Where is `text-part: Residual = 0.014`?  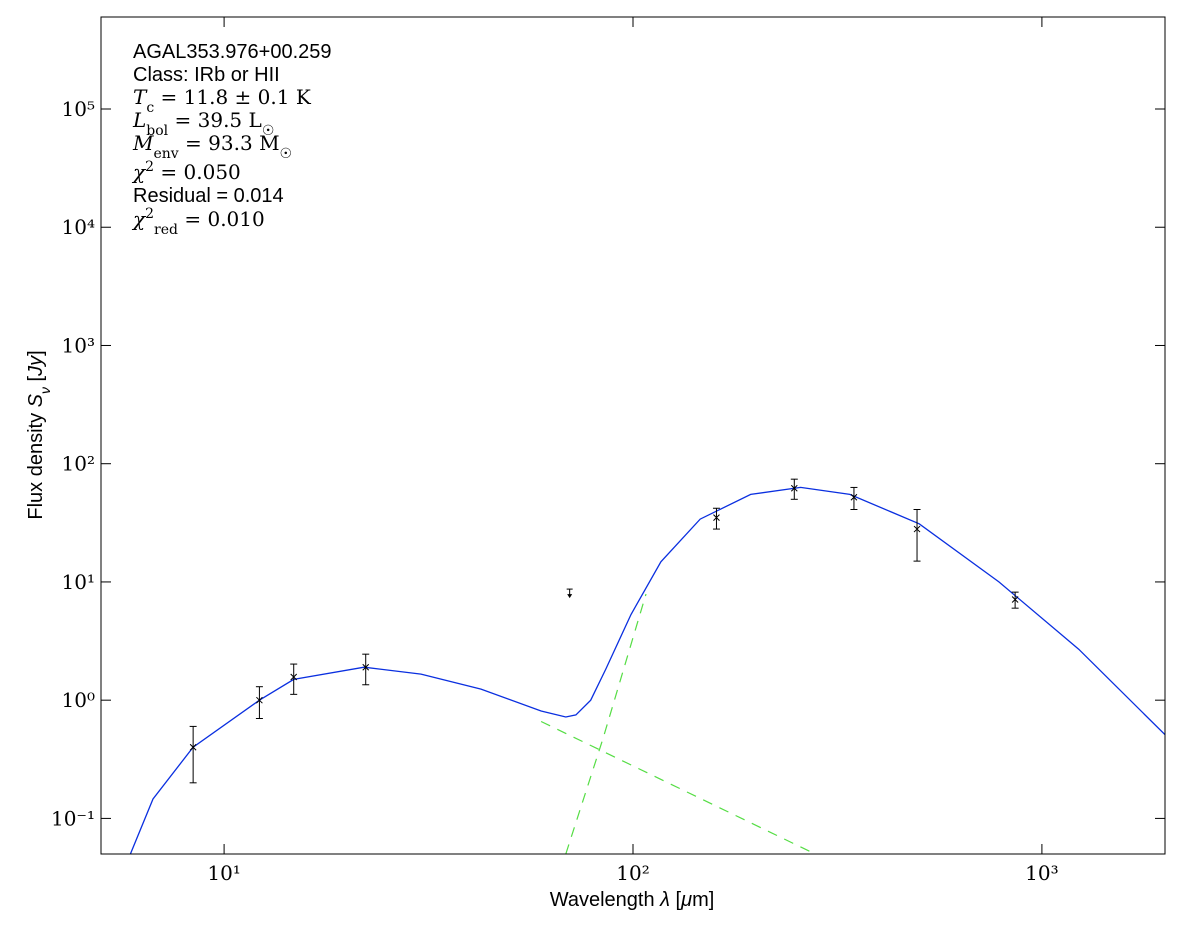
text-part: Residual = 0.014 is located at coordinates (208, 196).